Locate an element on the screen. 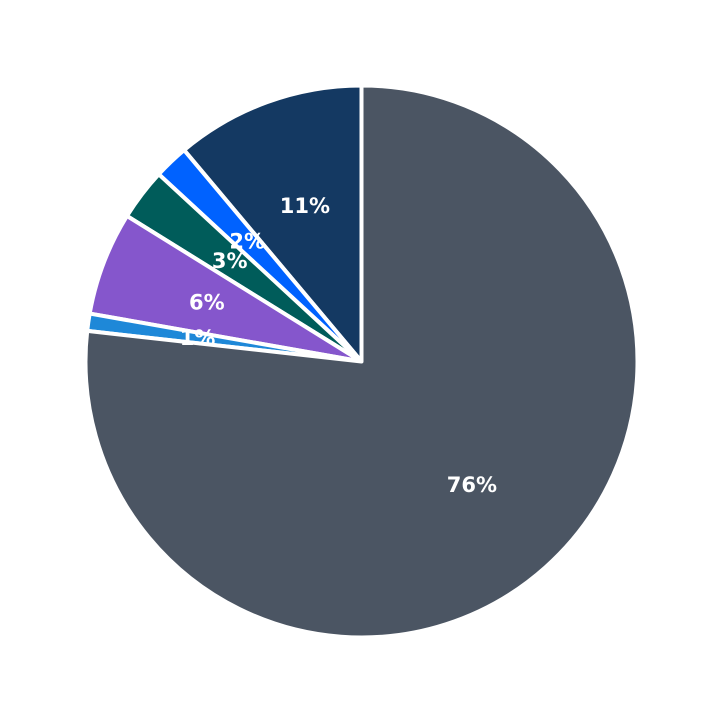  pie-slice-label-3: 6% is located at coordinates (207, 302).